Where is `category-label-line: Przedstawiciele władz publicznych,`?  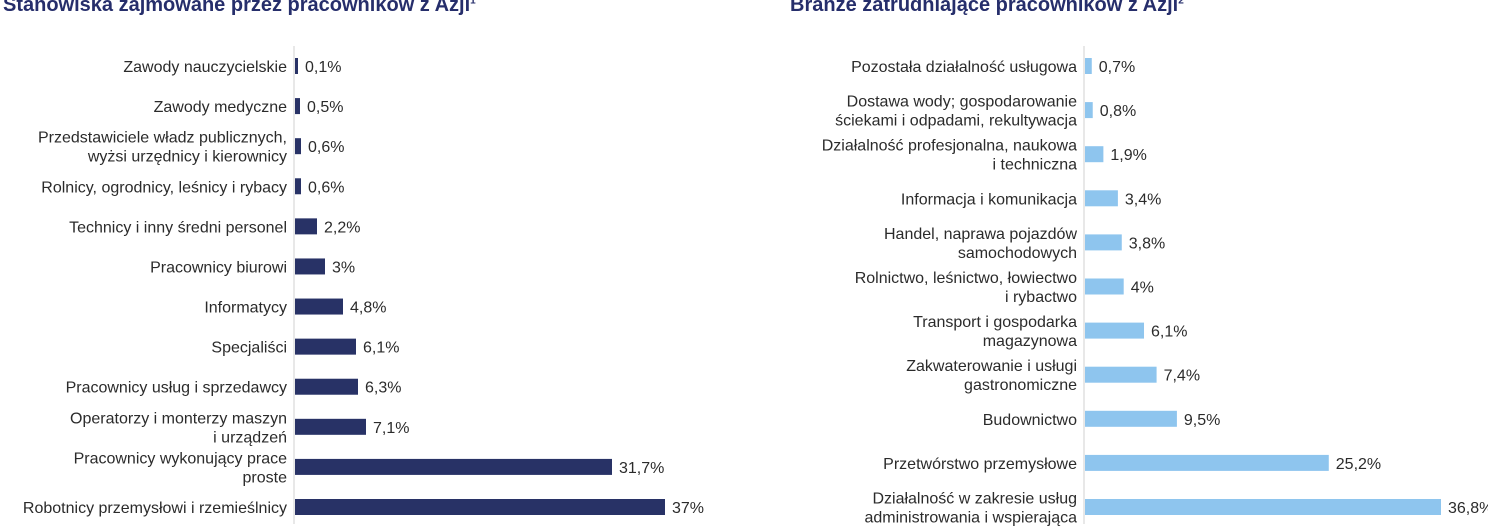 category-label-line: Przedstawiciele władz publicznych, is located at coordinates (162, 138).